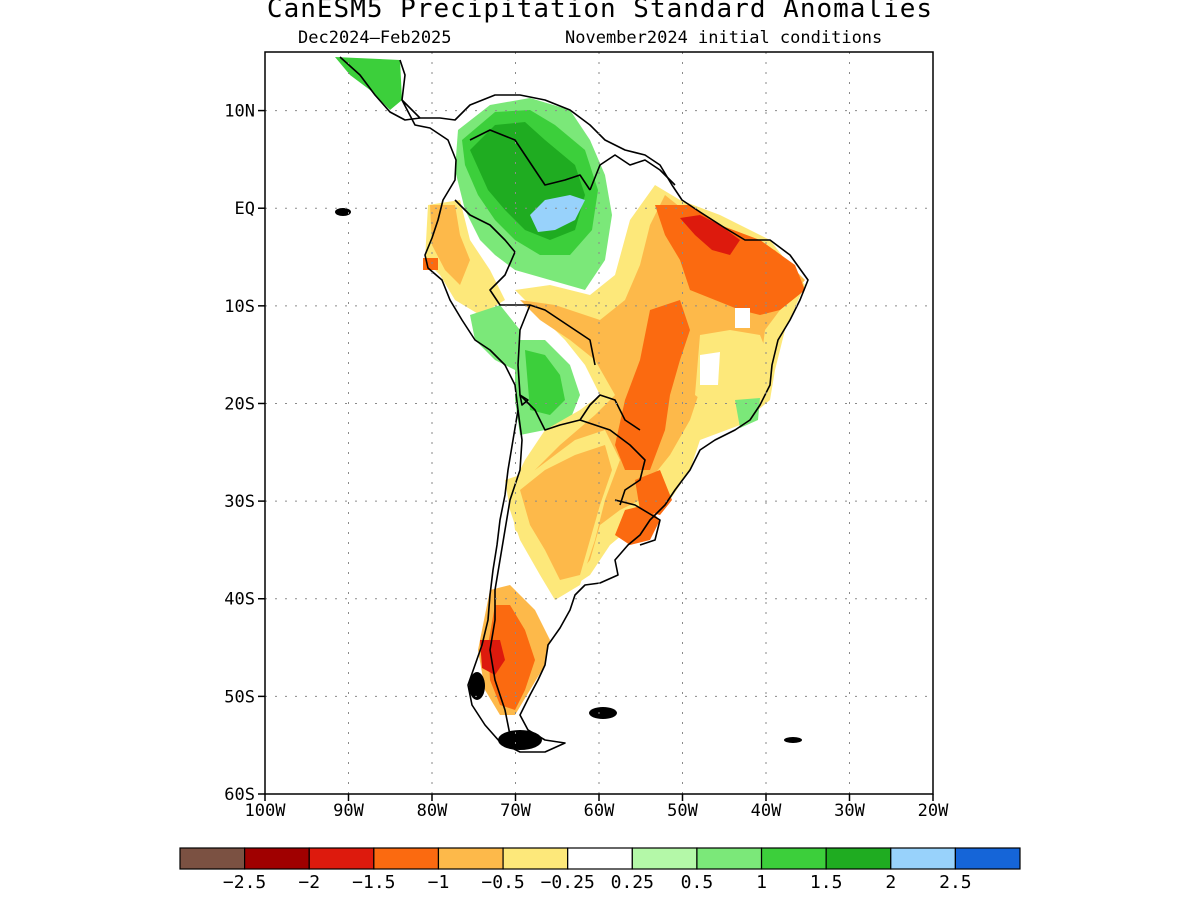 The image size is (1200, 900). I want to click on chart-title: CanESM5 Precipitation Standard Anomalies, so click(600, 12).